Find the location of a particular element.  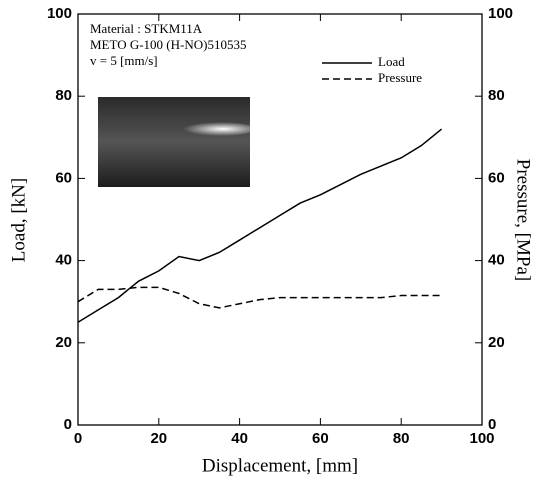

y-tick-label: 100 is located at coordinates (59, 13).